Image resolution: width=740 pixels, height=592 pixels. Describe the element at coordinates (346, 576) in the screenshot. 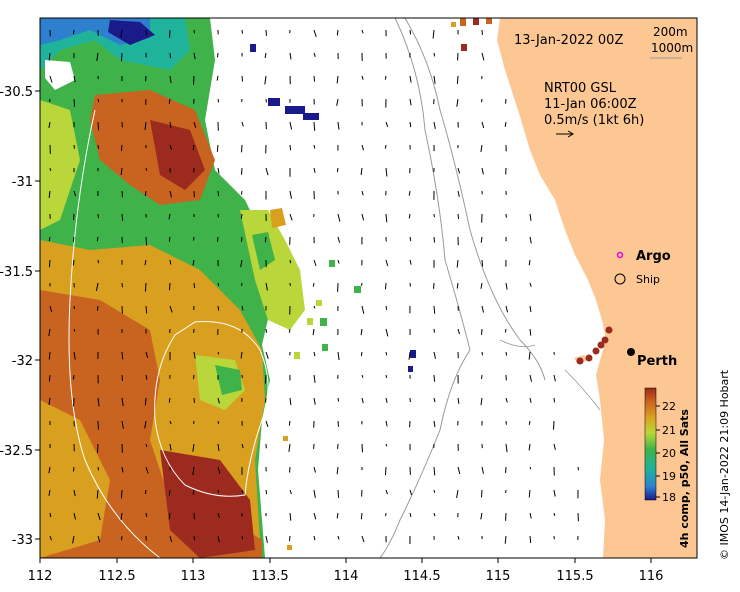

I see `x-tick-label: 114` at that location.